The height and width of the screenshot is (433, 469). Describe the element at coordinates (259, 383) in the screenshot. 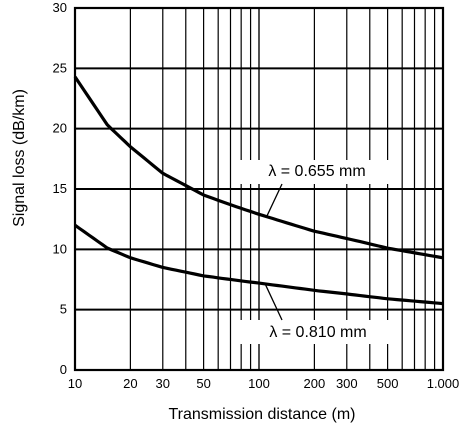

I see `x-tick-label: 100` at that location.